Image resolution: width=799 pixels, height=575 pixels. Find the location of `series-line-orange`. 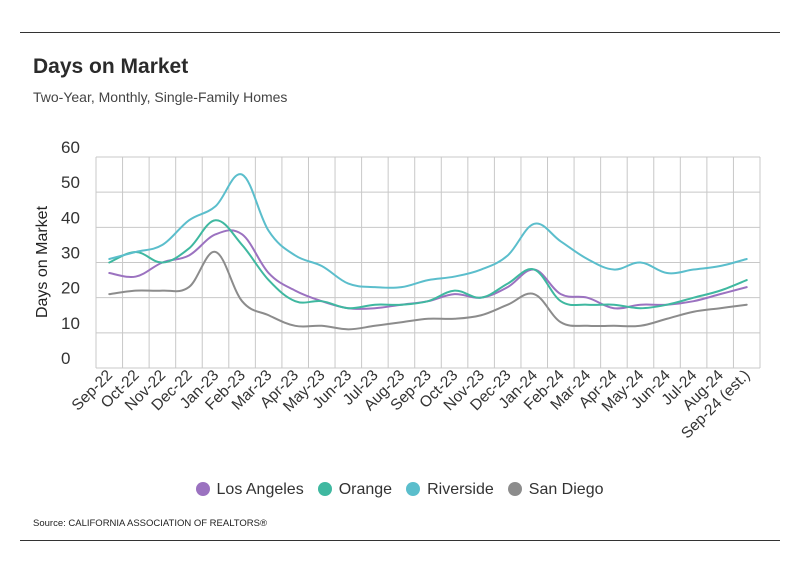

series-line-orange is located at coordinates (428, 264).